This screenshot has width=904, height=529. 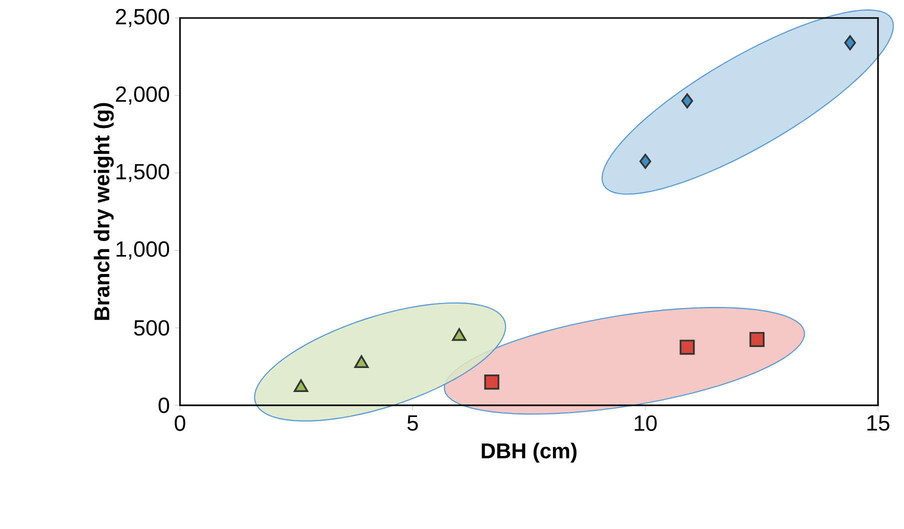 I want to click on y-axis-title: Branch dry weight (g), so click(x=104, y=211).